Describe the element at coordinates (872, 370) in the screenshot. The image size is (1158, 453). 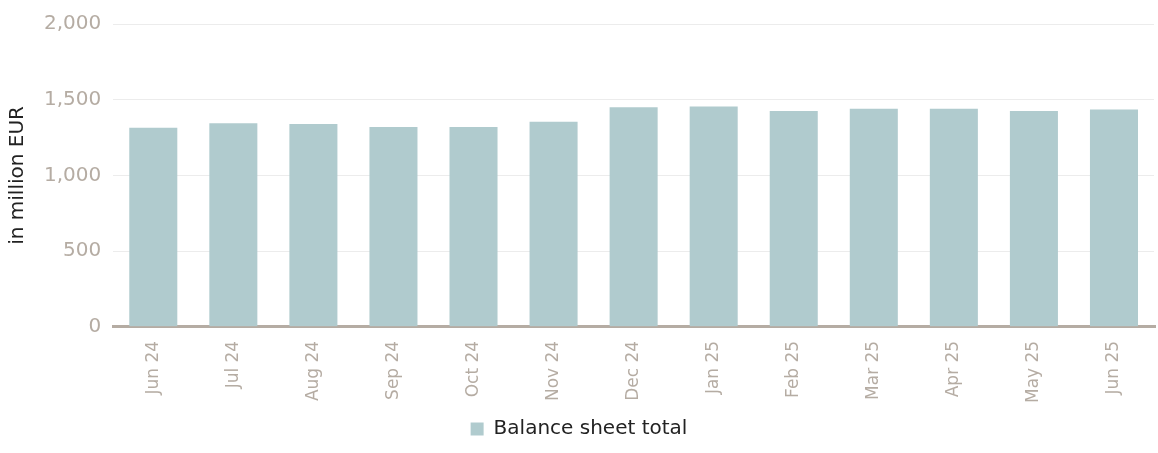
I see `x-tick-label: Mar 25` at that location.